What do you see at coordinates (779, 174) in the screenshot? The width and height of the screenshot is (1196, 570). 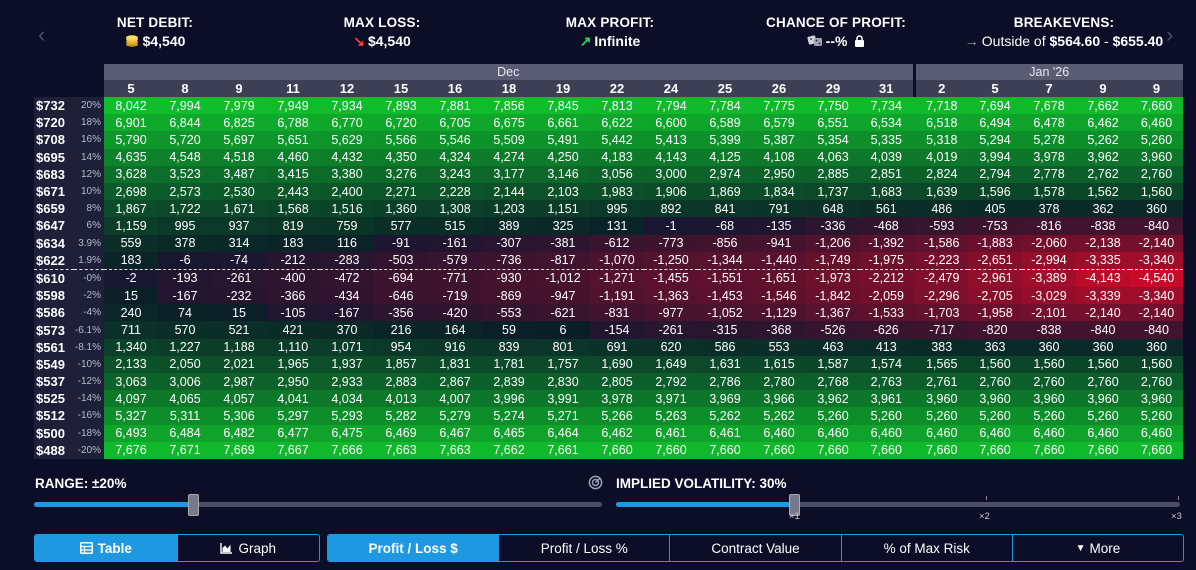 I see `pl-cell: 2,950` at bounding box center [779, 174].